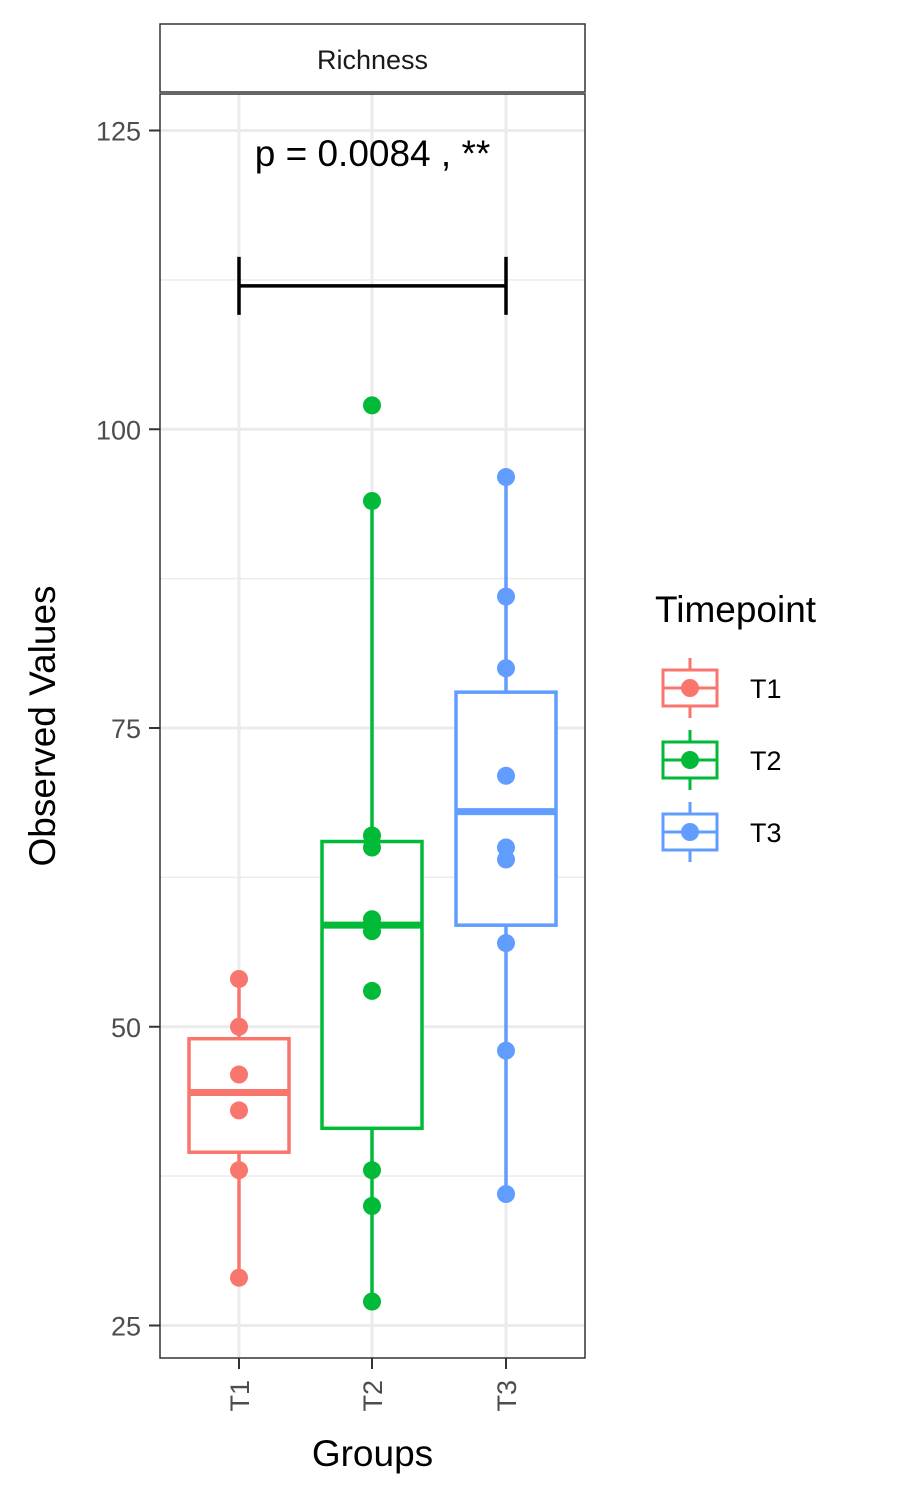 The width and height of the screenshot is (900, 1500). Describe the element at coordinates (373, 153) in the screenshot. I see `p-value-annotation: p = 0.0084 , **` at that location.